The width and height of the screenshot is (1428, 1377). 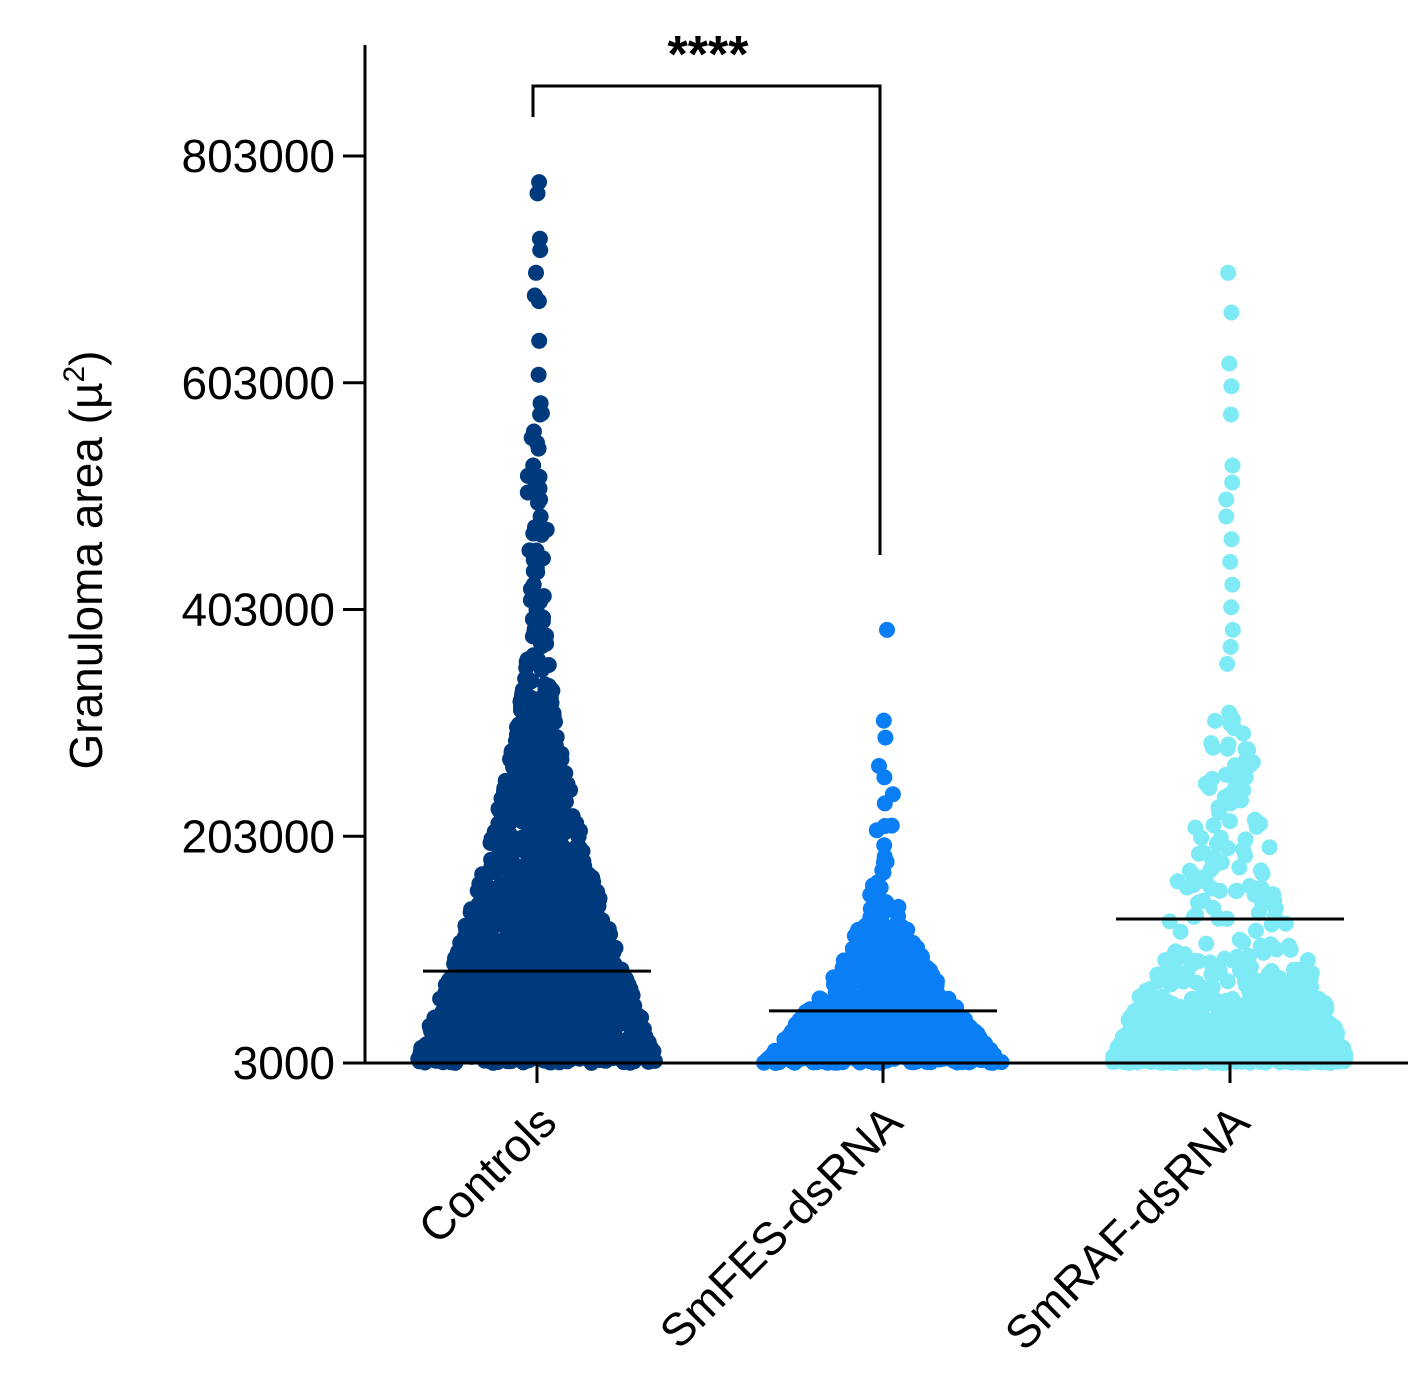 I want to click on x-tick-label: SmFES-dsRNA, so click(x=780, y=1226).